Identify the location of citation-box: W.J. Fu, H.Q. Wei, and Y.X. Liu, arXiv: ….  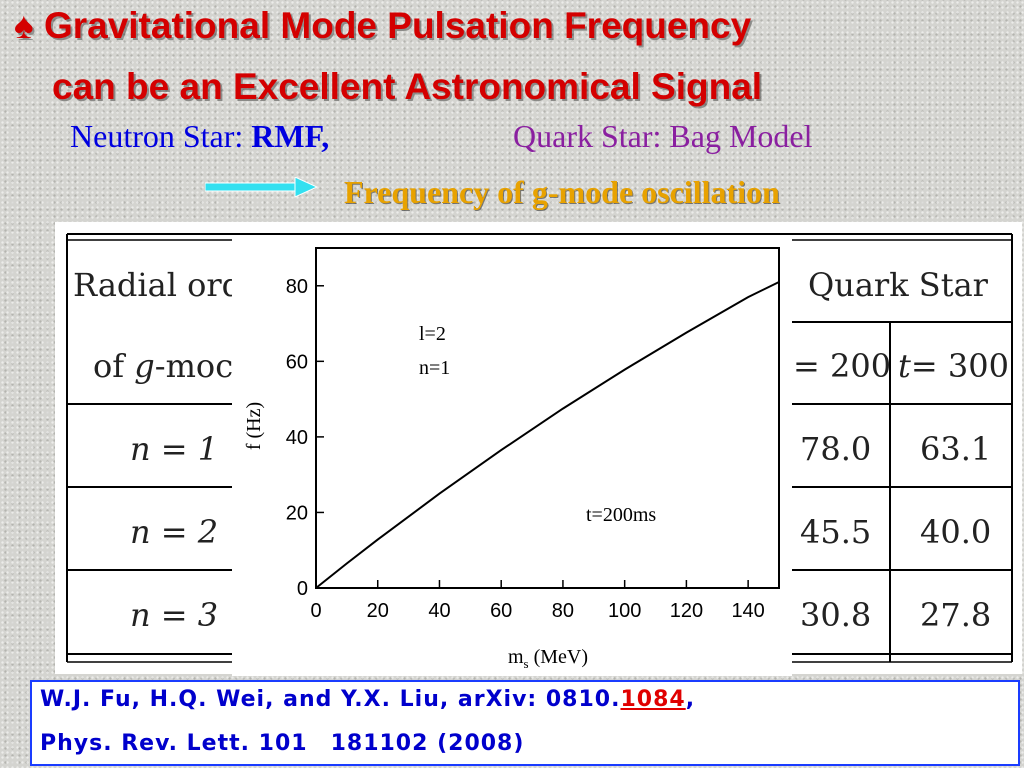
(525, 723).